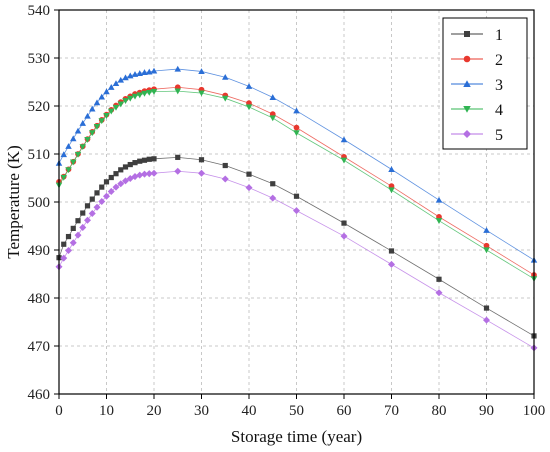  I want to click on x-tick-label: 20, so click(154, 411).